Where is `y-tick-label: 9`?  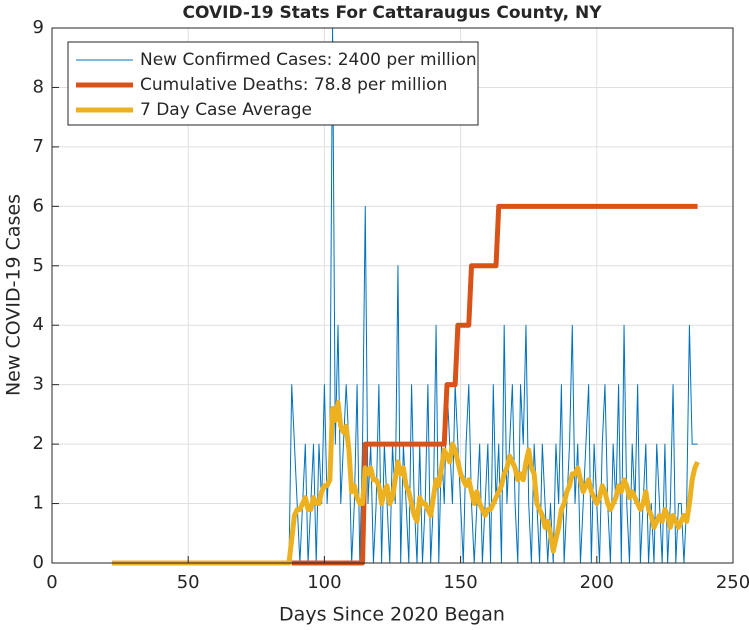 y-tick-label: 9 is located at coordinates (38, 27).